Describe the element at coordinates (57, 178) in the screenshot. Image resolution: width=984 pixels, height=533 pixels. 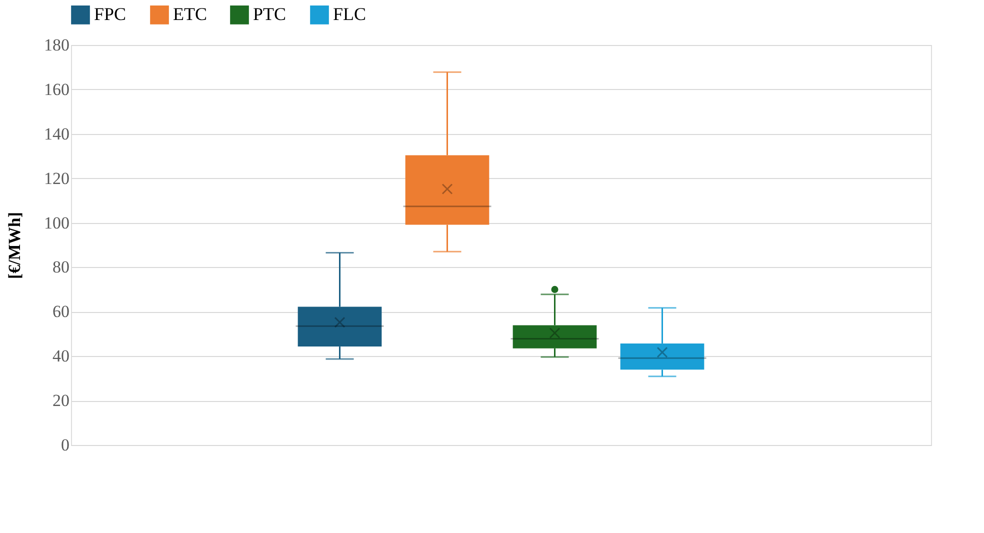
I see `y-tick-label: 120` at that location.